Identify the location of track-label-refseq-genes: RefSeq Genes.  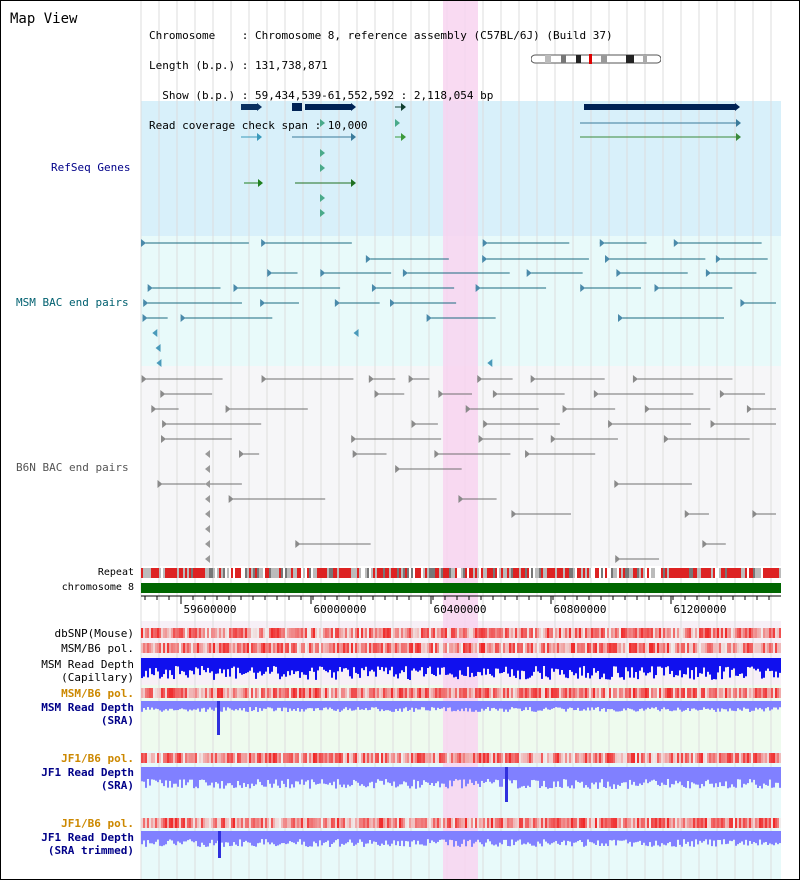
(91, 167).